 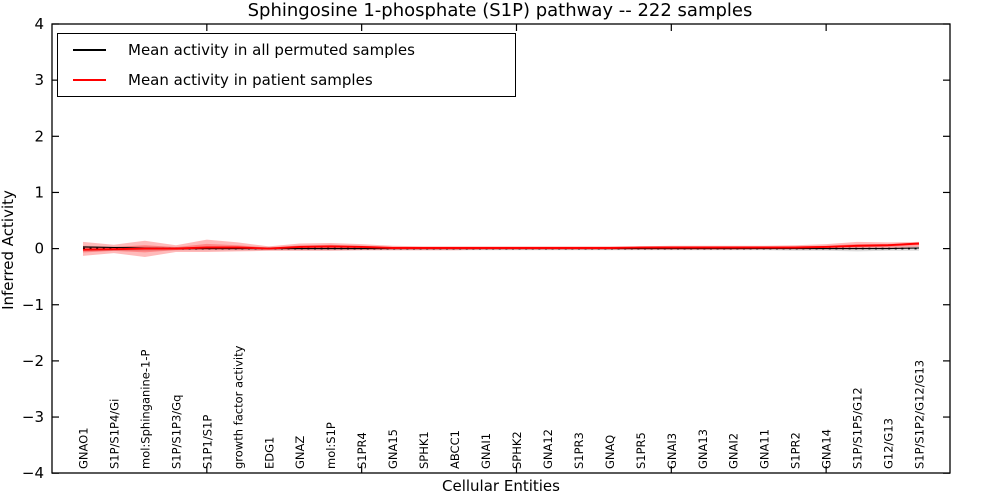 I want to click on x-tick-label: GNA14, so click(x=827, y=449).